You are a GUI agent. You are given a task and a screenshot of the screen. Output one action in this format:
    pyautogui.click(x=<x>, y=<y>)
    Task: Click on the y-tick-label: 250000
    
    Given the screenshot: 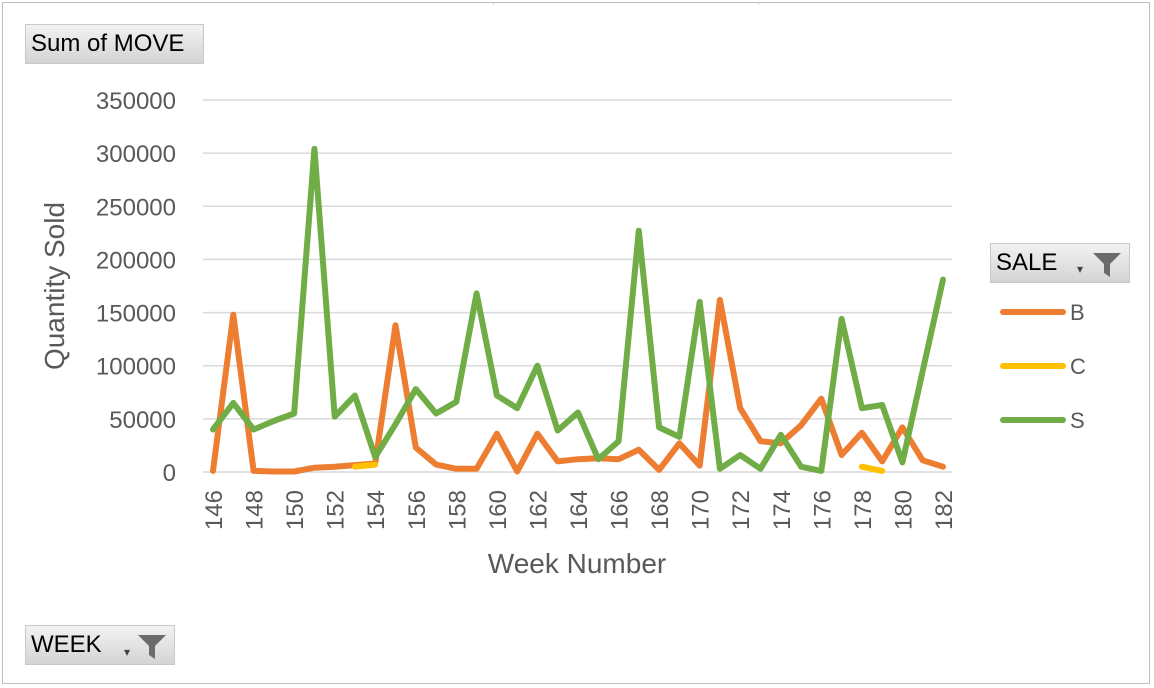 What is the action you would take?
    pyautogui.click(x=136, y=207)
    